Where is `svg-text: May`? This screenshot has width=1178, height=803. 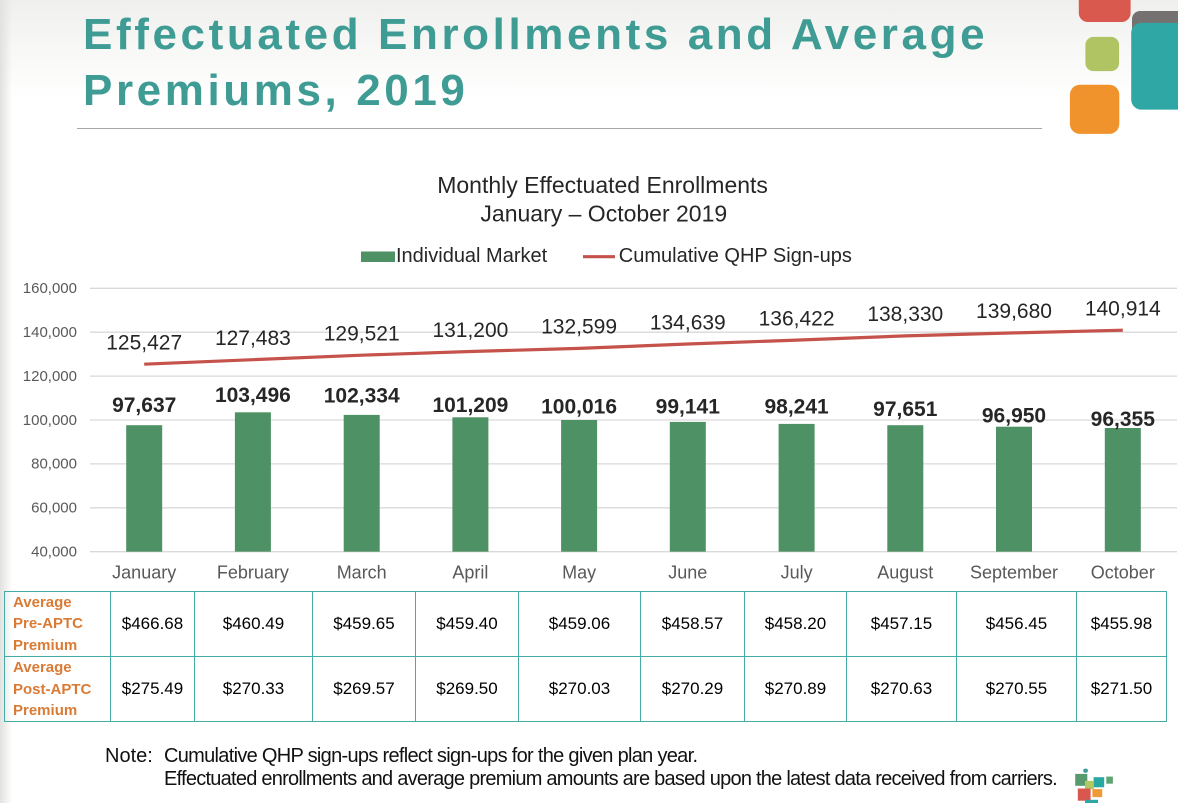 svg-text: May is located at coordinates (579, 572).